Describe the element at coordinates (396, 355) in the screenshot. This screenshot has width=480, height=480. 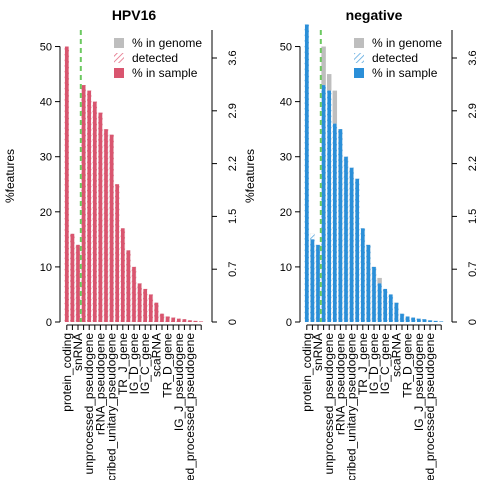
I see `x-tick-label: scaRNA` at that location.